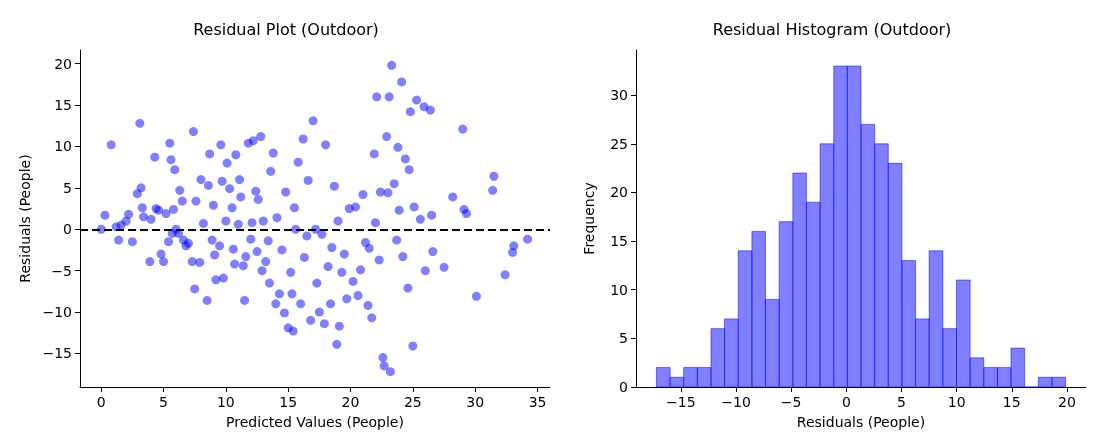 The width and height of the screenshot is (1108, 434). Describe the element at coordinates (286, 29) in the screenshot. I see `chart-title: Residual Plot (Outdoor)` at that location.